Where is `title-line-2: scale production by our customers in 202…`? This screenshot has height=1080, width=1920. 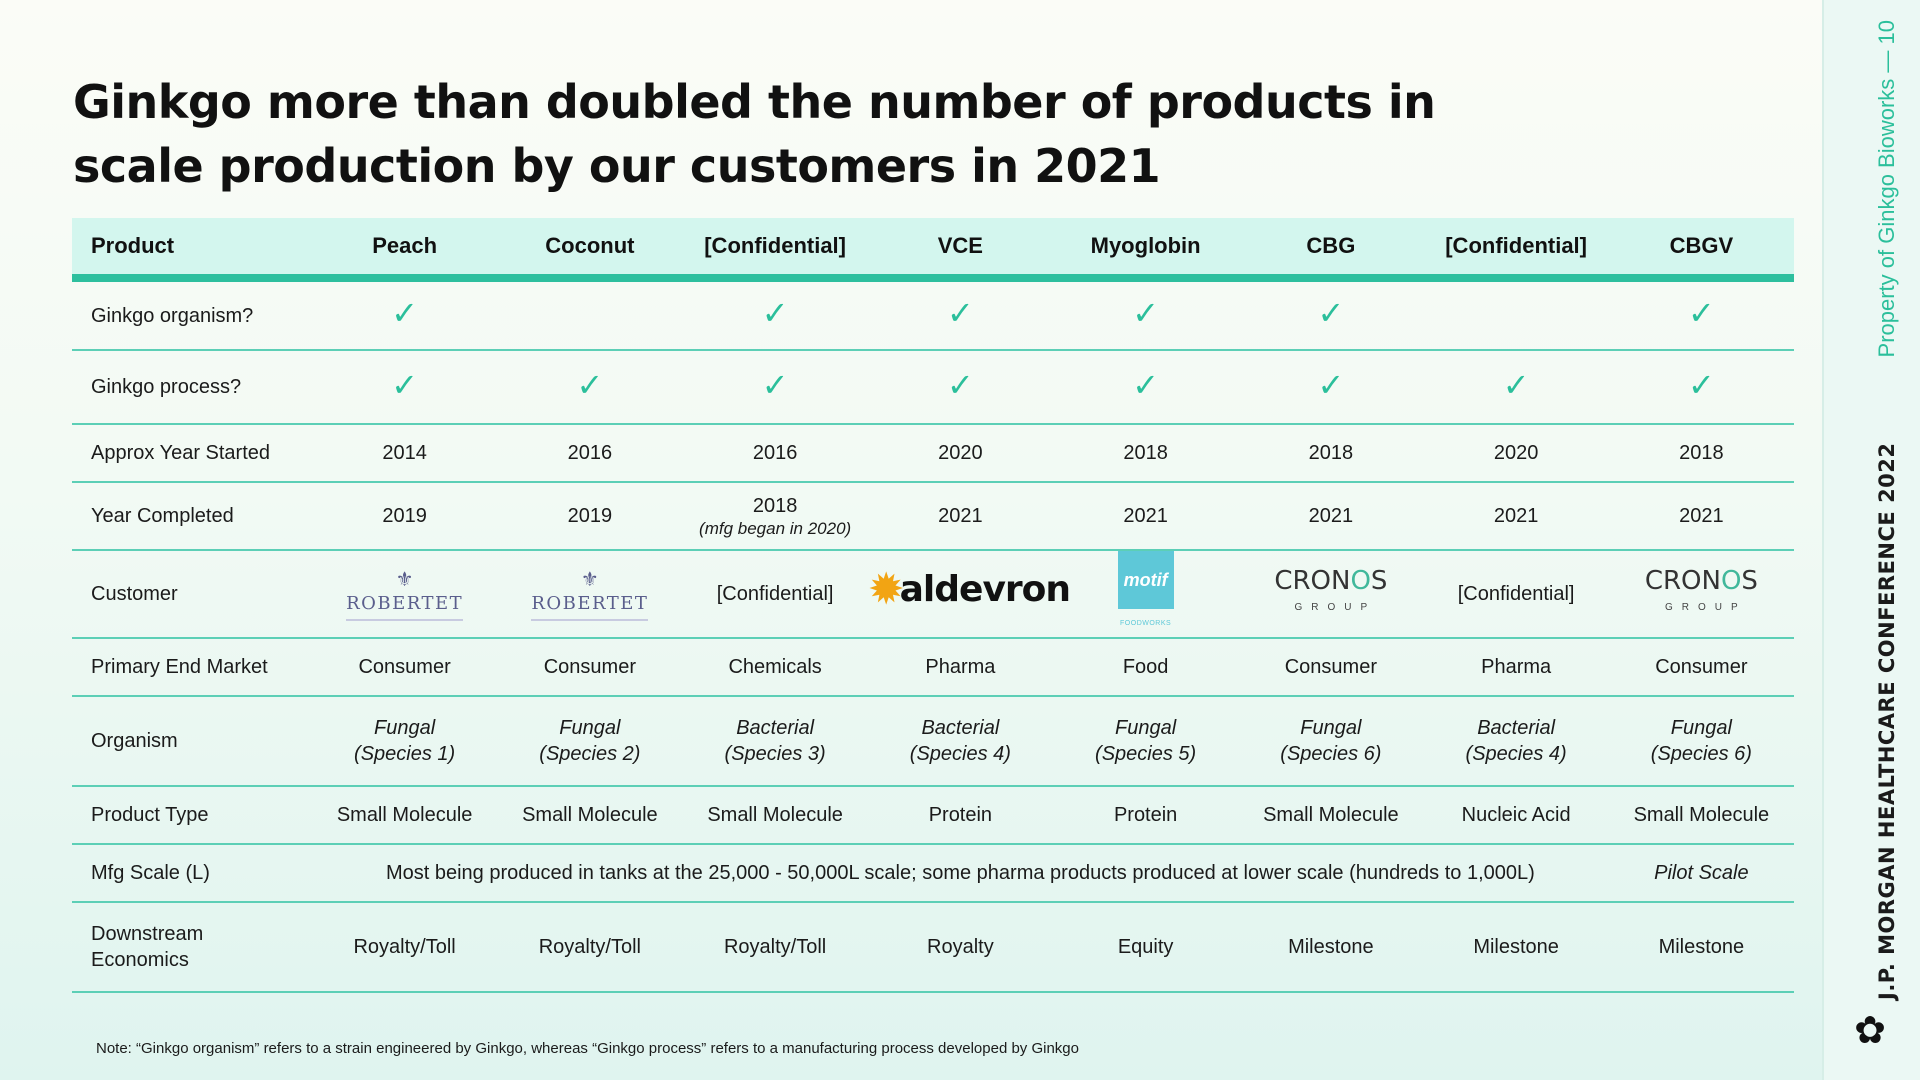 title-line-2: scale production by our customers in 202… is located at coordinates (617, 166).